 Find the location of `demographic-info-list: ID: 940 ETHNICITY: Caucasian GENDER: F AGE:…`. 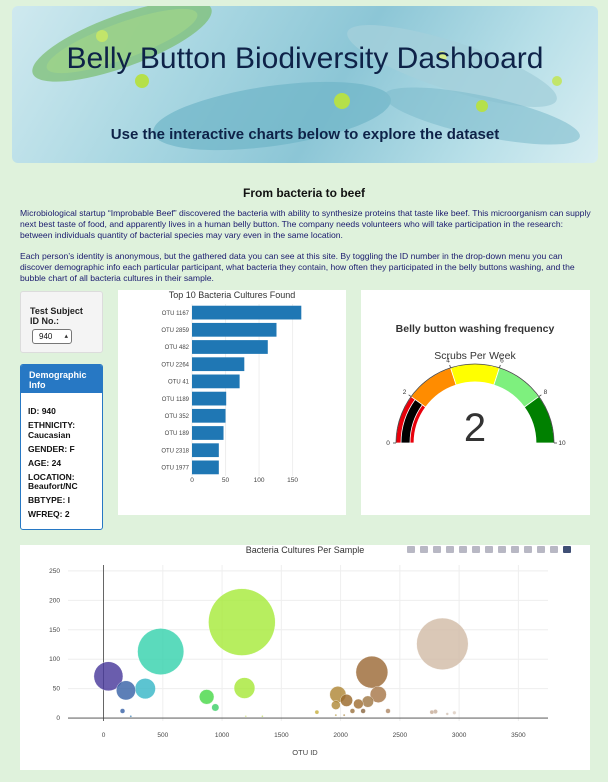

demographic-info-list: ID: 940 ETHNICITY: Caucasian GENDER: F AGE:… is located at coordinates (61, 456).